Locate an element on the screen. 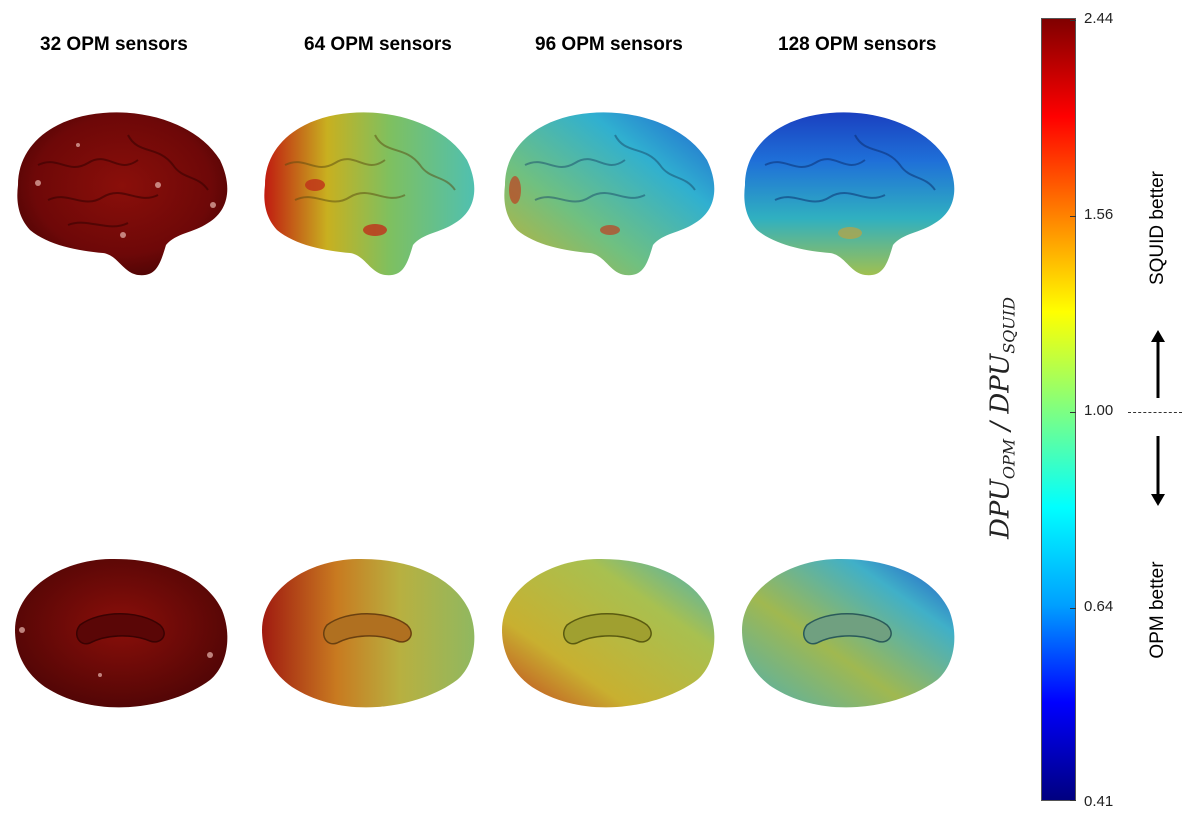 The image size is (1184, 814). reference-dashed-line is located at coordinates (1155, 412).